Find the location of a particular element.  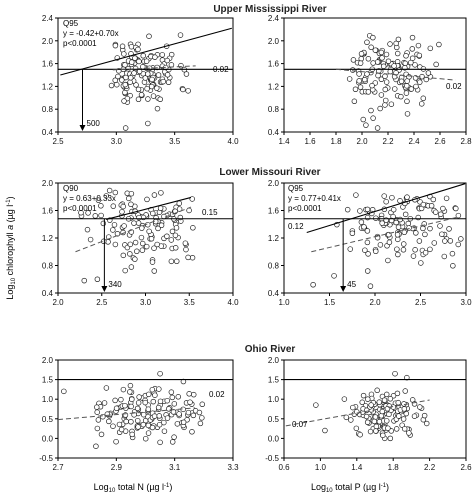

x-tick-label: 0.6 is located at coordinates (284, 467).